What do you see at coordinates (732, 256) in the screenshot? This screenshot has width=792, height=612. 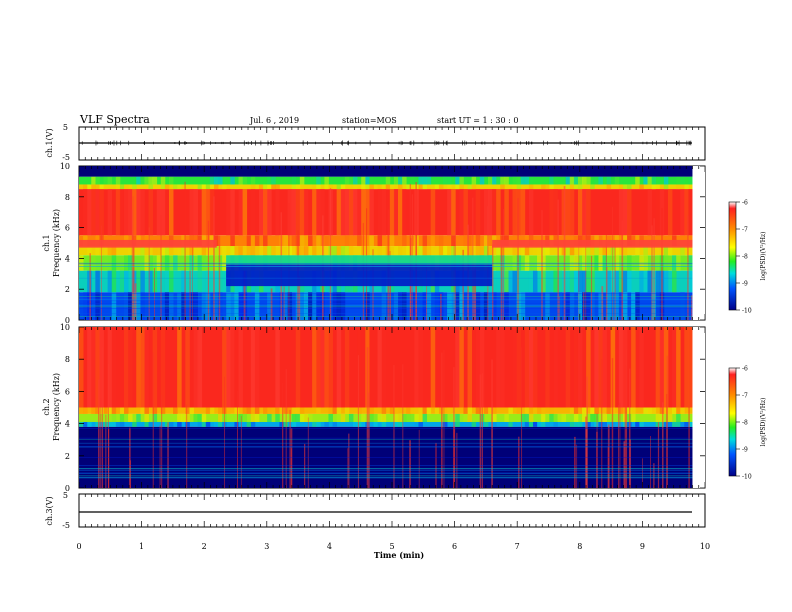 I see `ch1-colorbar-gradient` at bounding box center [732, 256].